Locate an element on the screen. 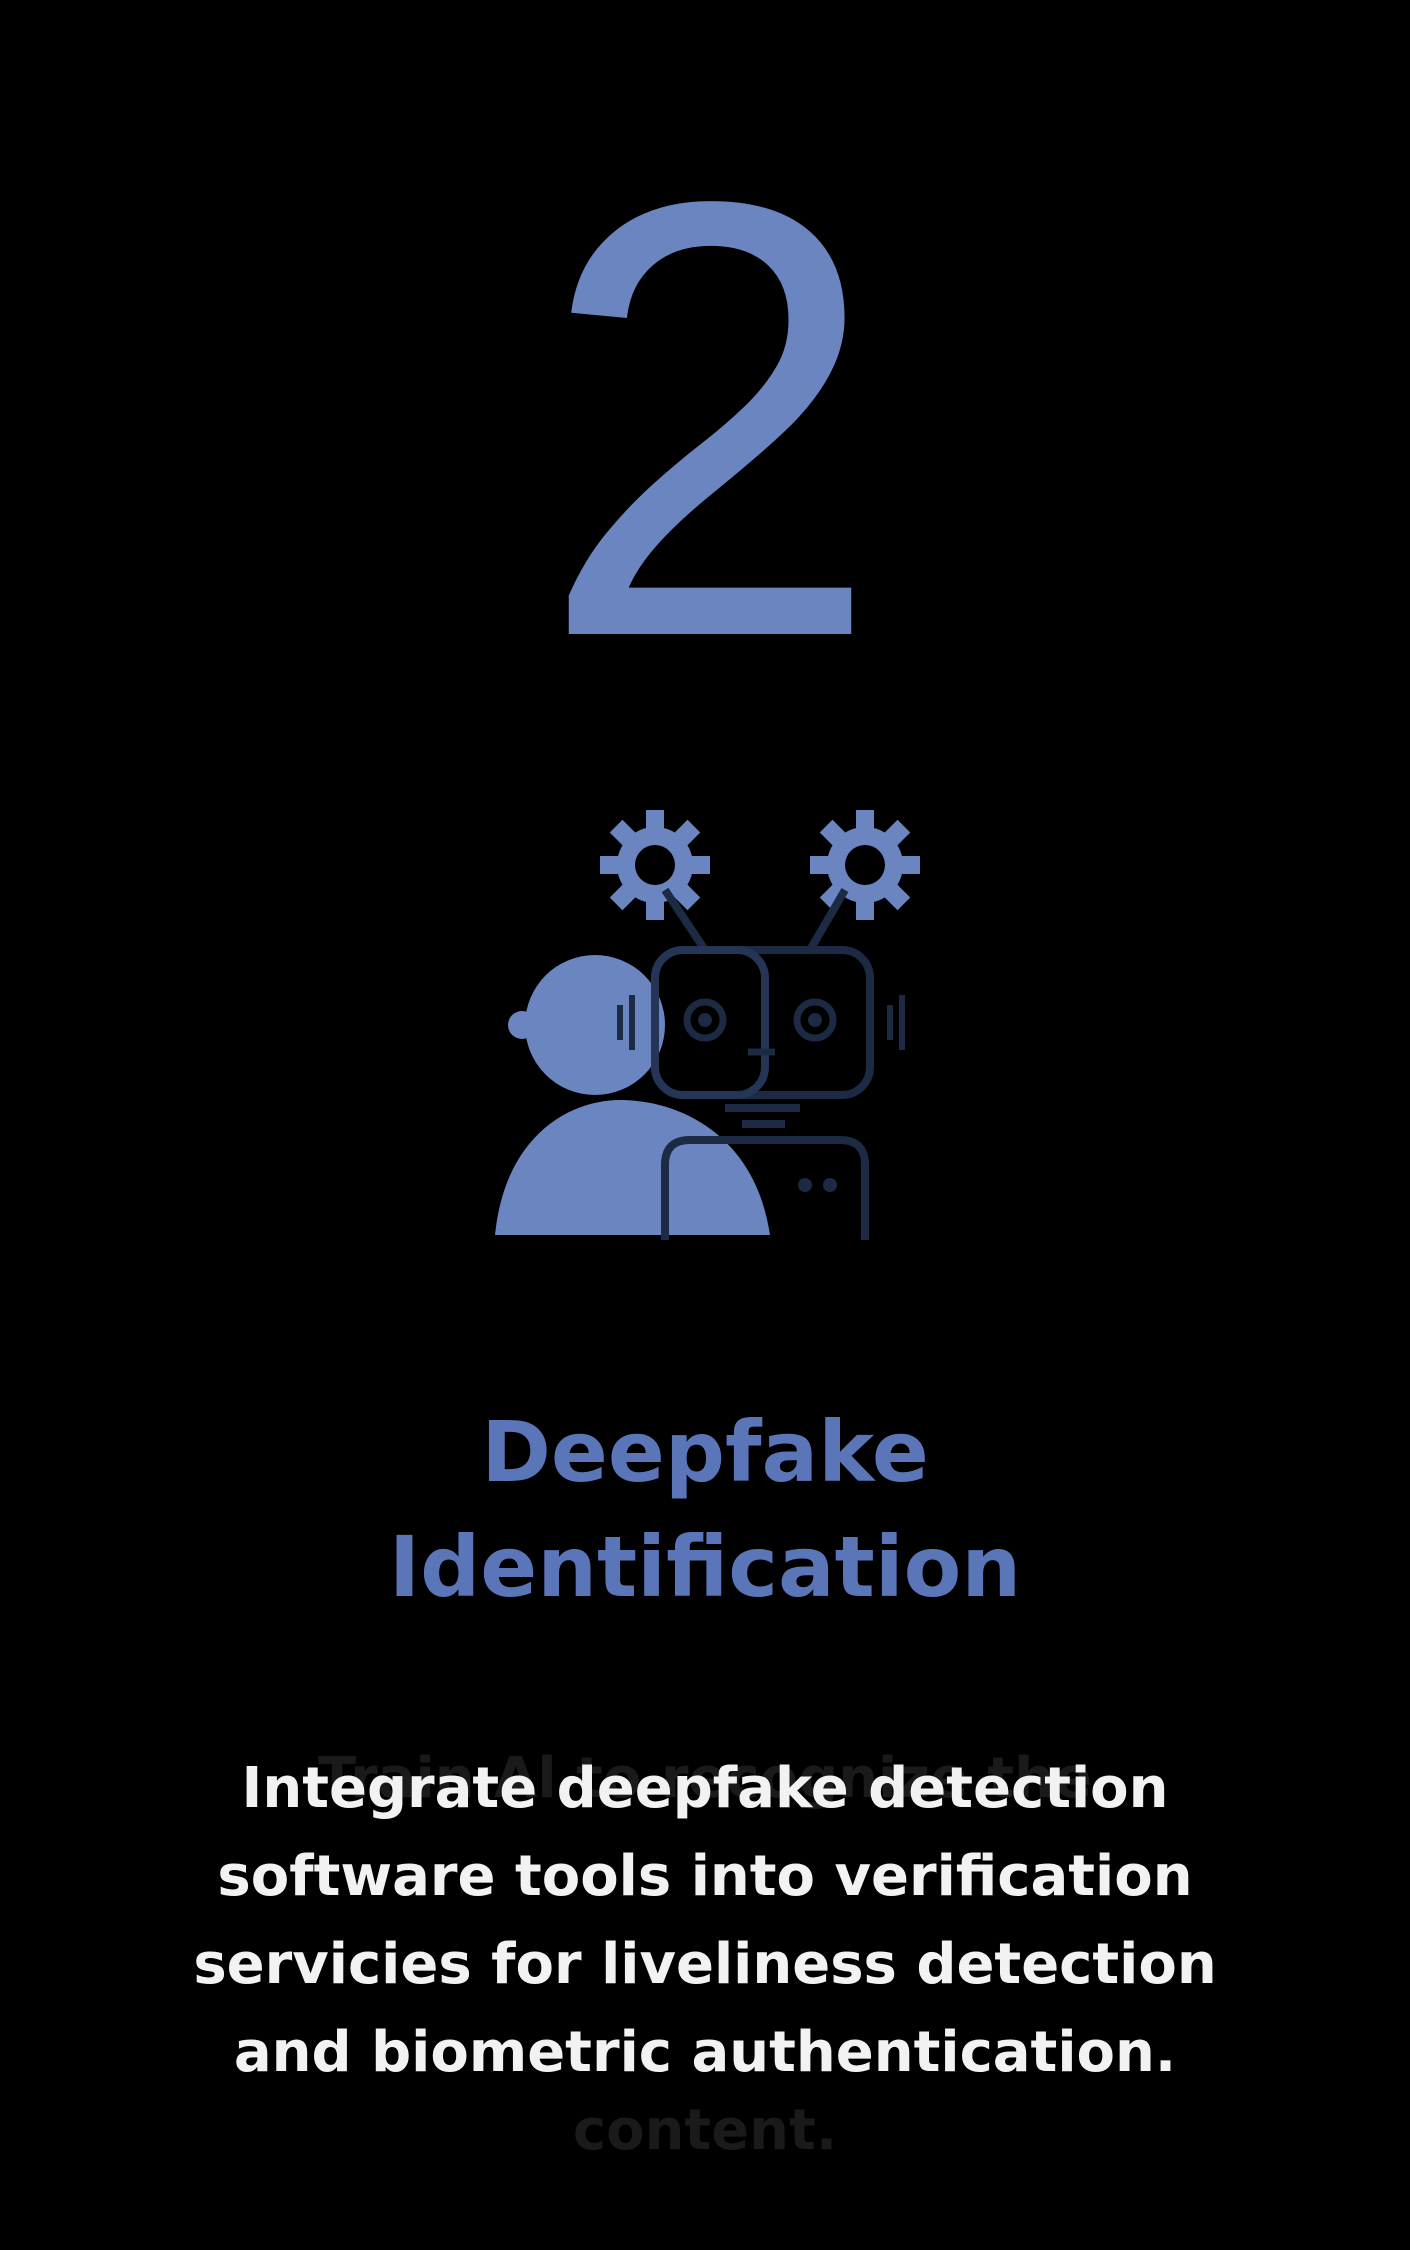  human-robot-svg is located at coordinates (707, 1025).